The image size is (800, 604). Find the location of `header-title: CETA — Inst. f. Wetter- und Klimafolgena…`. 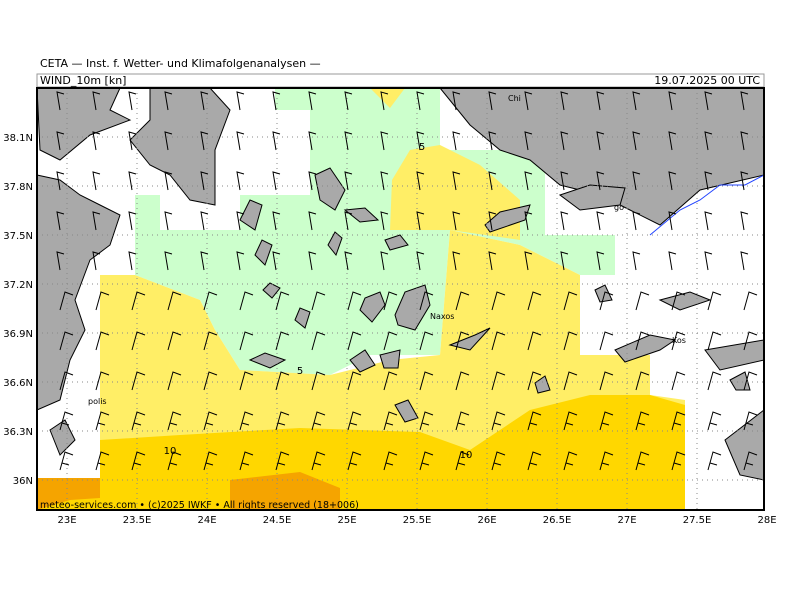

header-title: CETA — Inst. f. Wetter- und Klimafolgena… is located at coordinates (180, 63).